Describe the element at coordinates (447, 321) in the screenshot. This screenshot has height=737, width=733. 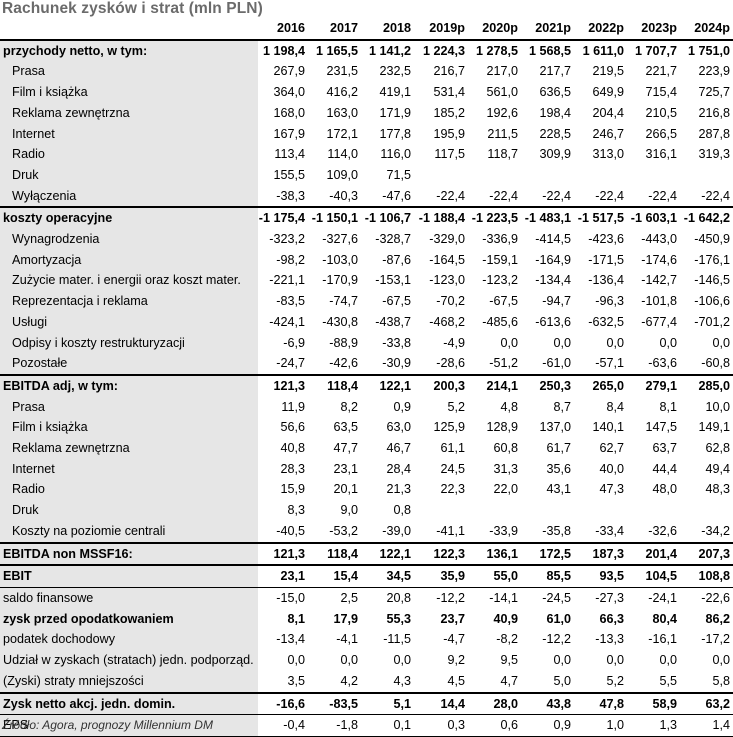
I see `value-cell: -468,2` at that location.